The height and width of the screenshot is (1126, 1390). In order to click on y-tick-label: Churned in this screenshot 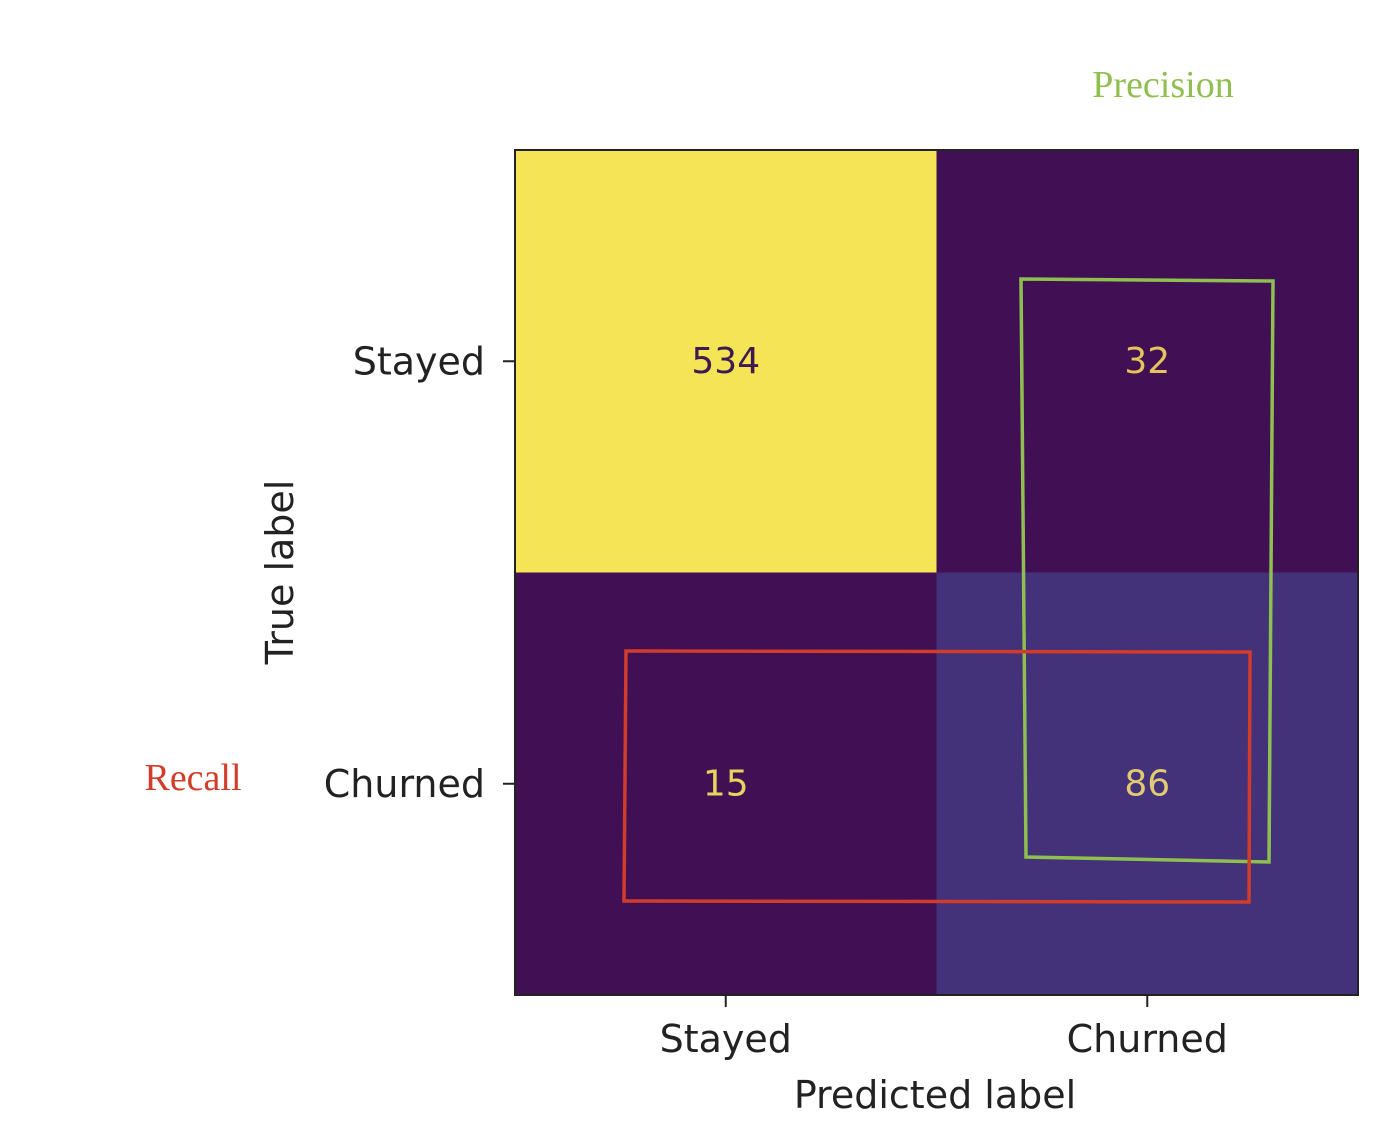, I will do `click(404, 784)`.